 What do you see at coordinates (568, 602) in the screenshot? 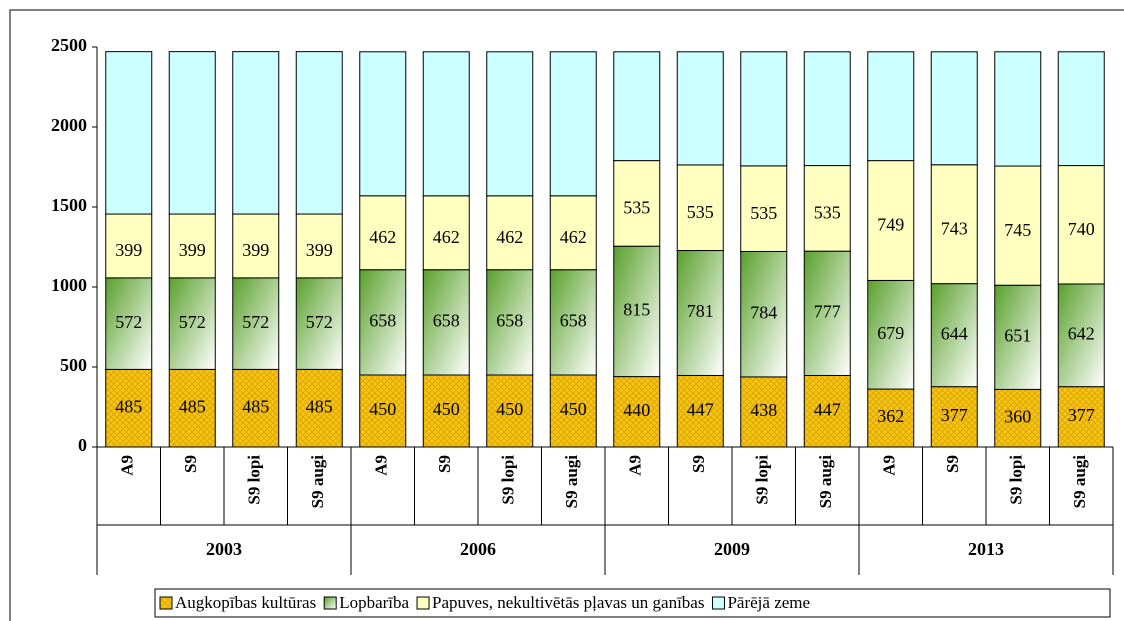
I see `legend-label: Papuves, nekultivētās pļavas un ganības` at bounding box center [568, 602].